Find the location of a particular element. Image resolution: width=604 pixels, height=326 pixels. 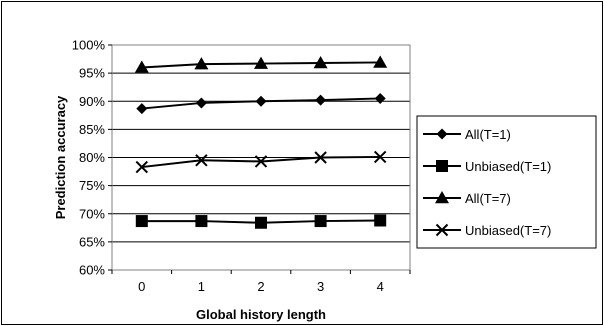

x-axis-title: Global history length is located at coordinates (261, 314).